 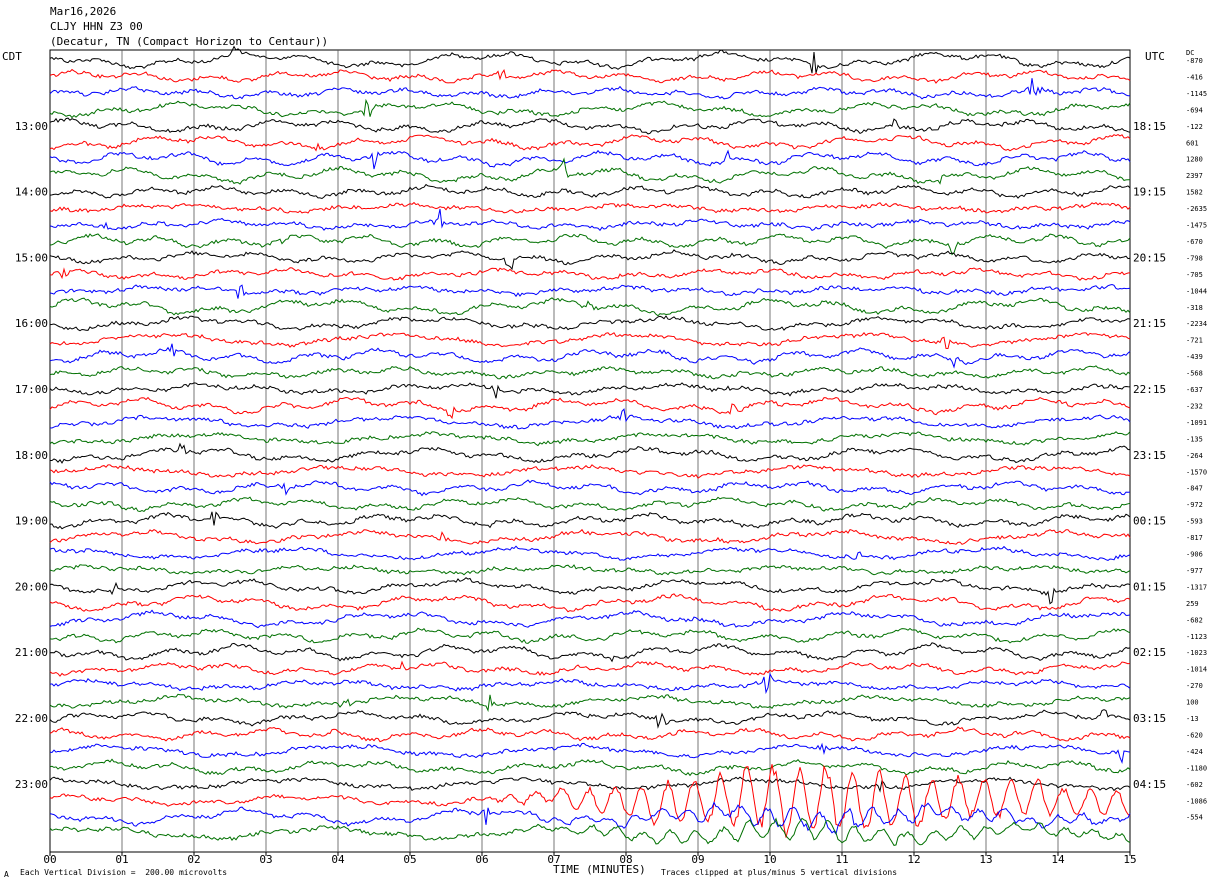 What do you see at coordinates (1194, 308) in the screenshot?
I see `dc-offset-label: -318` at bounding box center [1194, 308].